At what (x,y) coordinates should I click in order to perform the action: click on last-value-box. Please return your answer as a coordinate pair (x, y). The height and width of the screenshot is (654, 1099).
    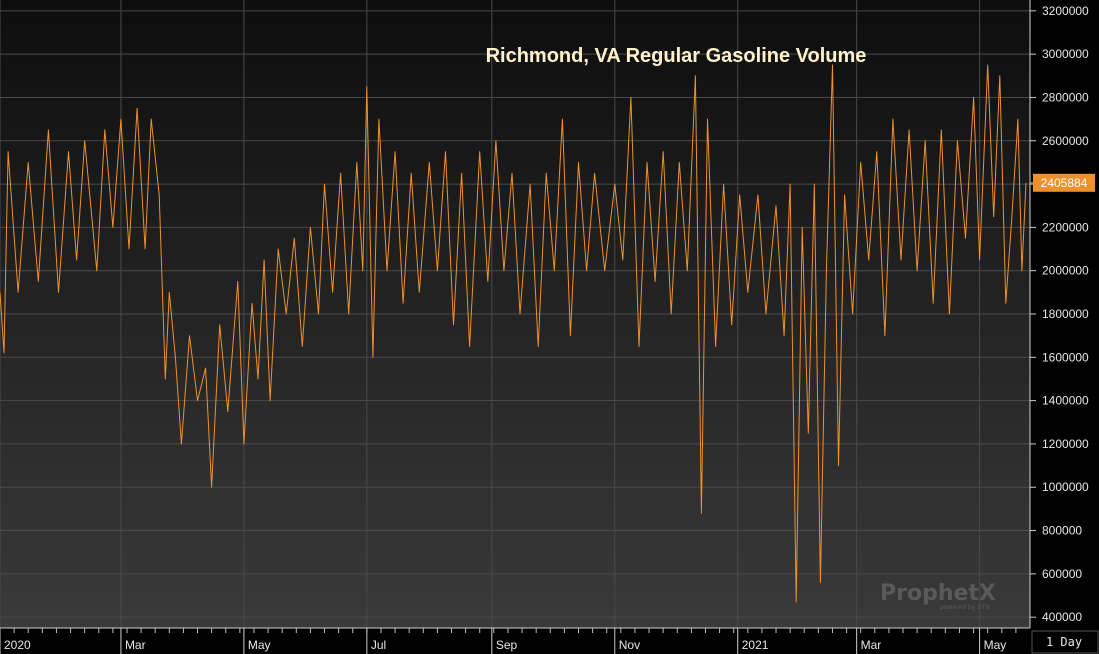
    Looking at the image, I should click on (1064, 182).